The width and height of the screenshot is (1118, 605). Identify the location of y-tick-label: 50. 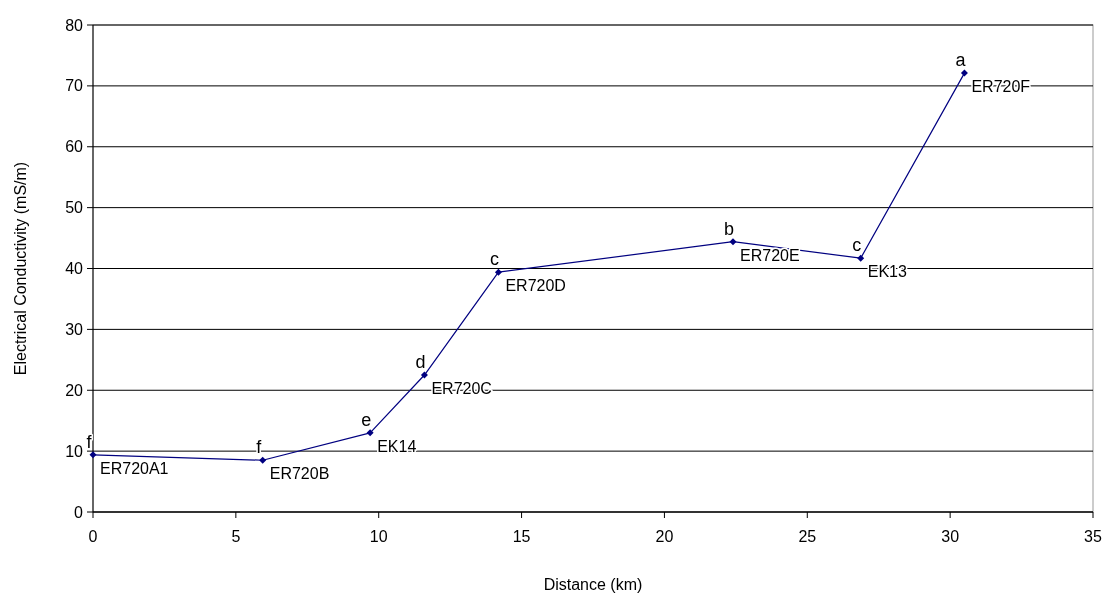
(74, 208).